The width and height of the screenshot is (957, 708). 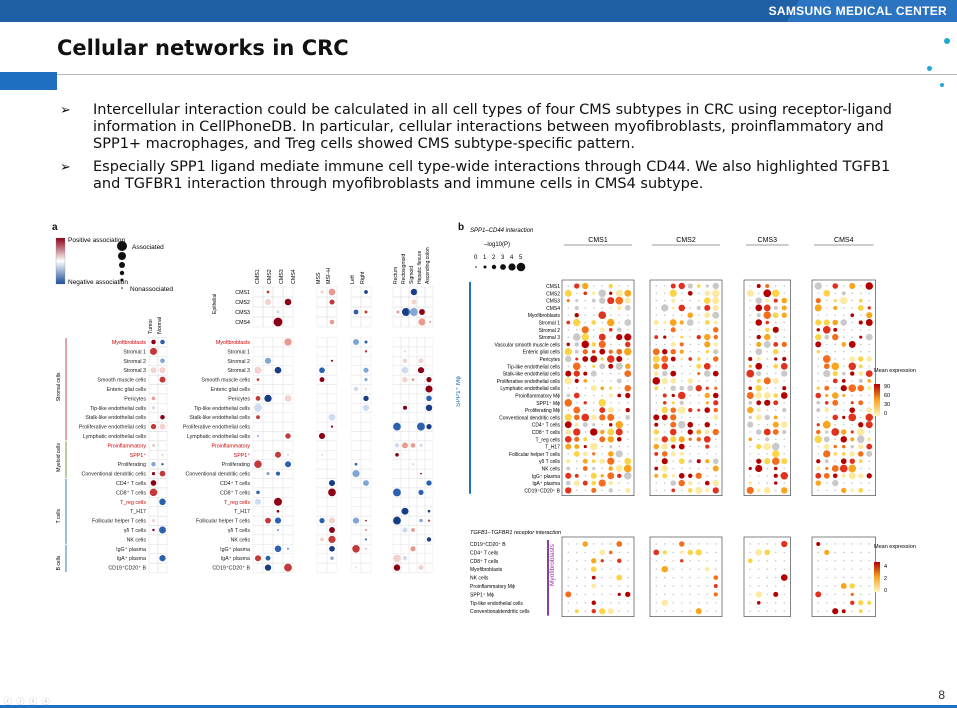 I want to click on group-header: CMS2, so click(x=686, y=240).